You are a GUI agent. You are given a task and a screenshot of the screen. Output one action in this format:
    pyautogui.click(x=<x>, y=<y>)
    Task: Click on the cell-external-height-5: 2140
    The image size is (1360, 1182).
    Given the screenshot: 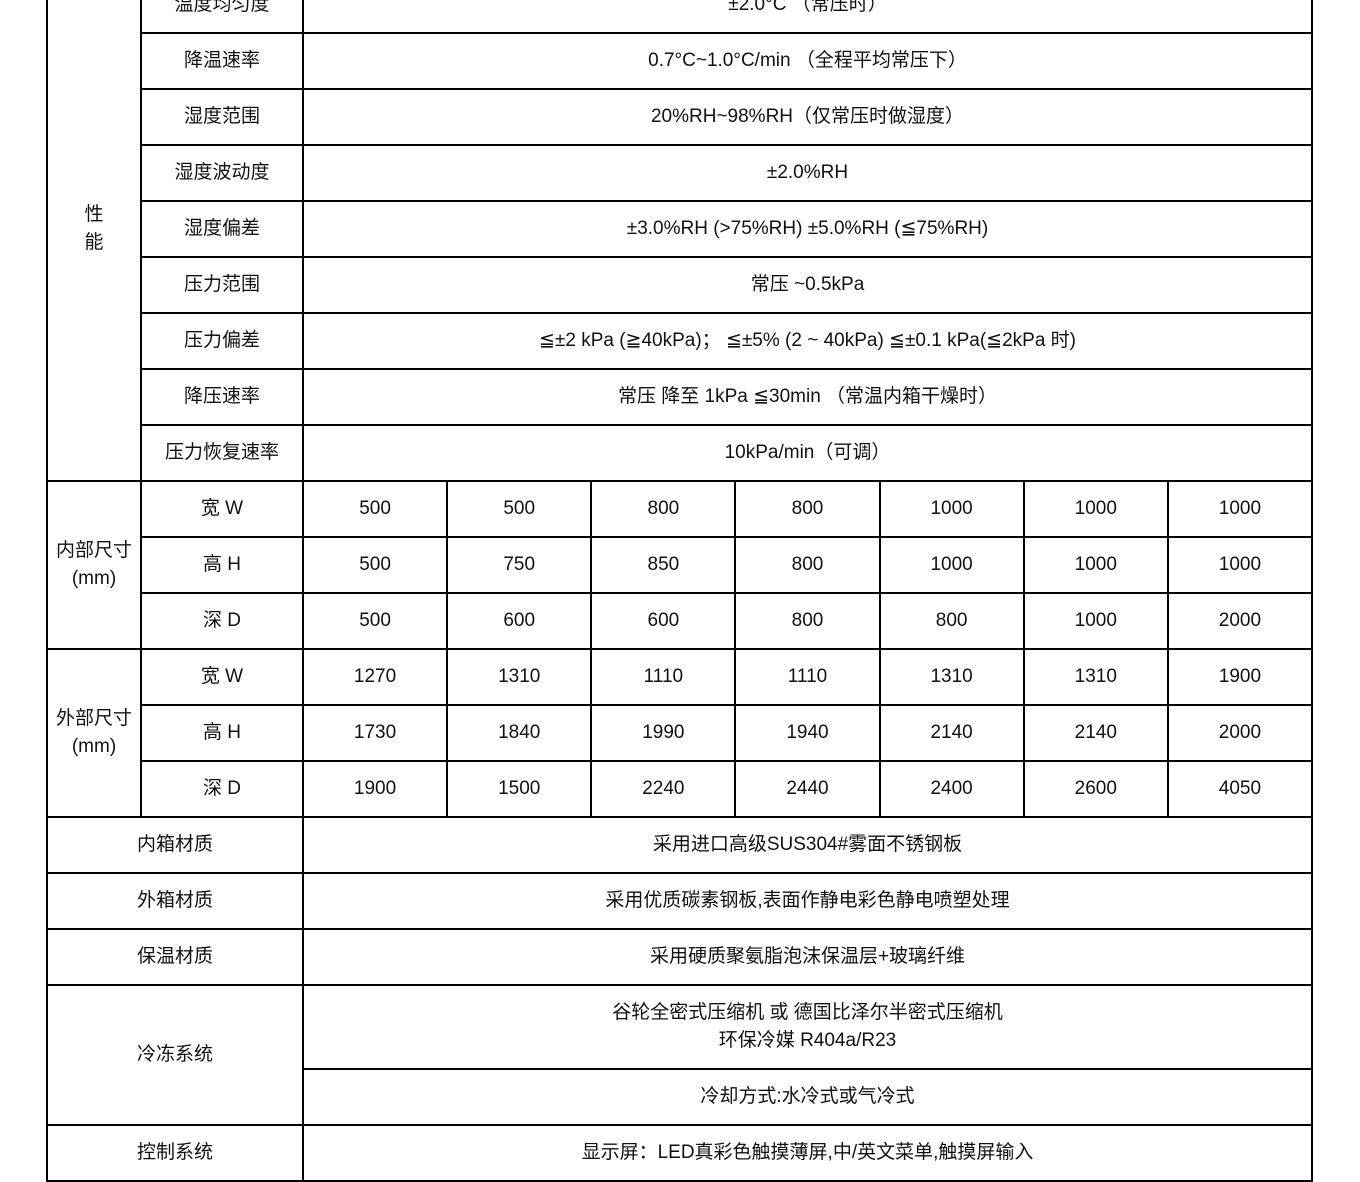 What is the action you would take?
    pyautogui.click(x=951, y=733)
    